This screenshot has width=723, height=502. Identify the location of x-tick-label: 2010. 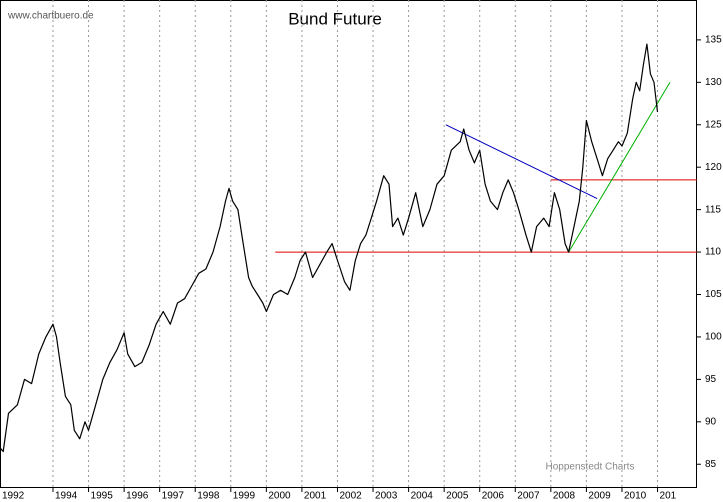
(635, 496).